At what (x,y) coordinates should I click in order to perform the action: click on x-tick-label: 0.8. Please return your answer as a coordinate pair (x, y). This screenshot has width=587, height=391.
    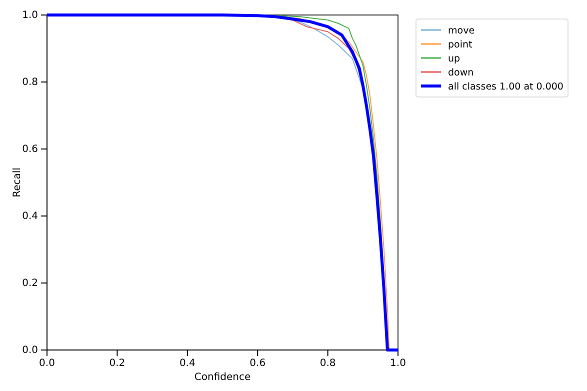
    Looking at the image, I should click on (328, 364).